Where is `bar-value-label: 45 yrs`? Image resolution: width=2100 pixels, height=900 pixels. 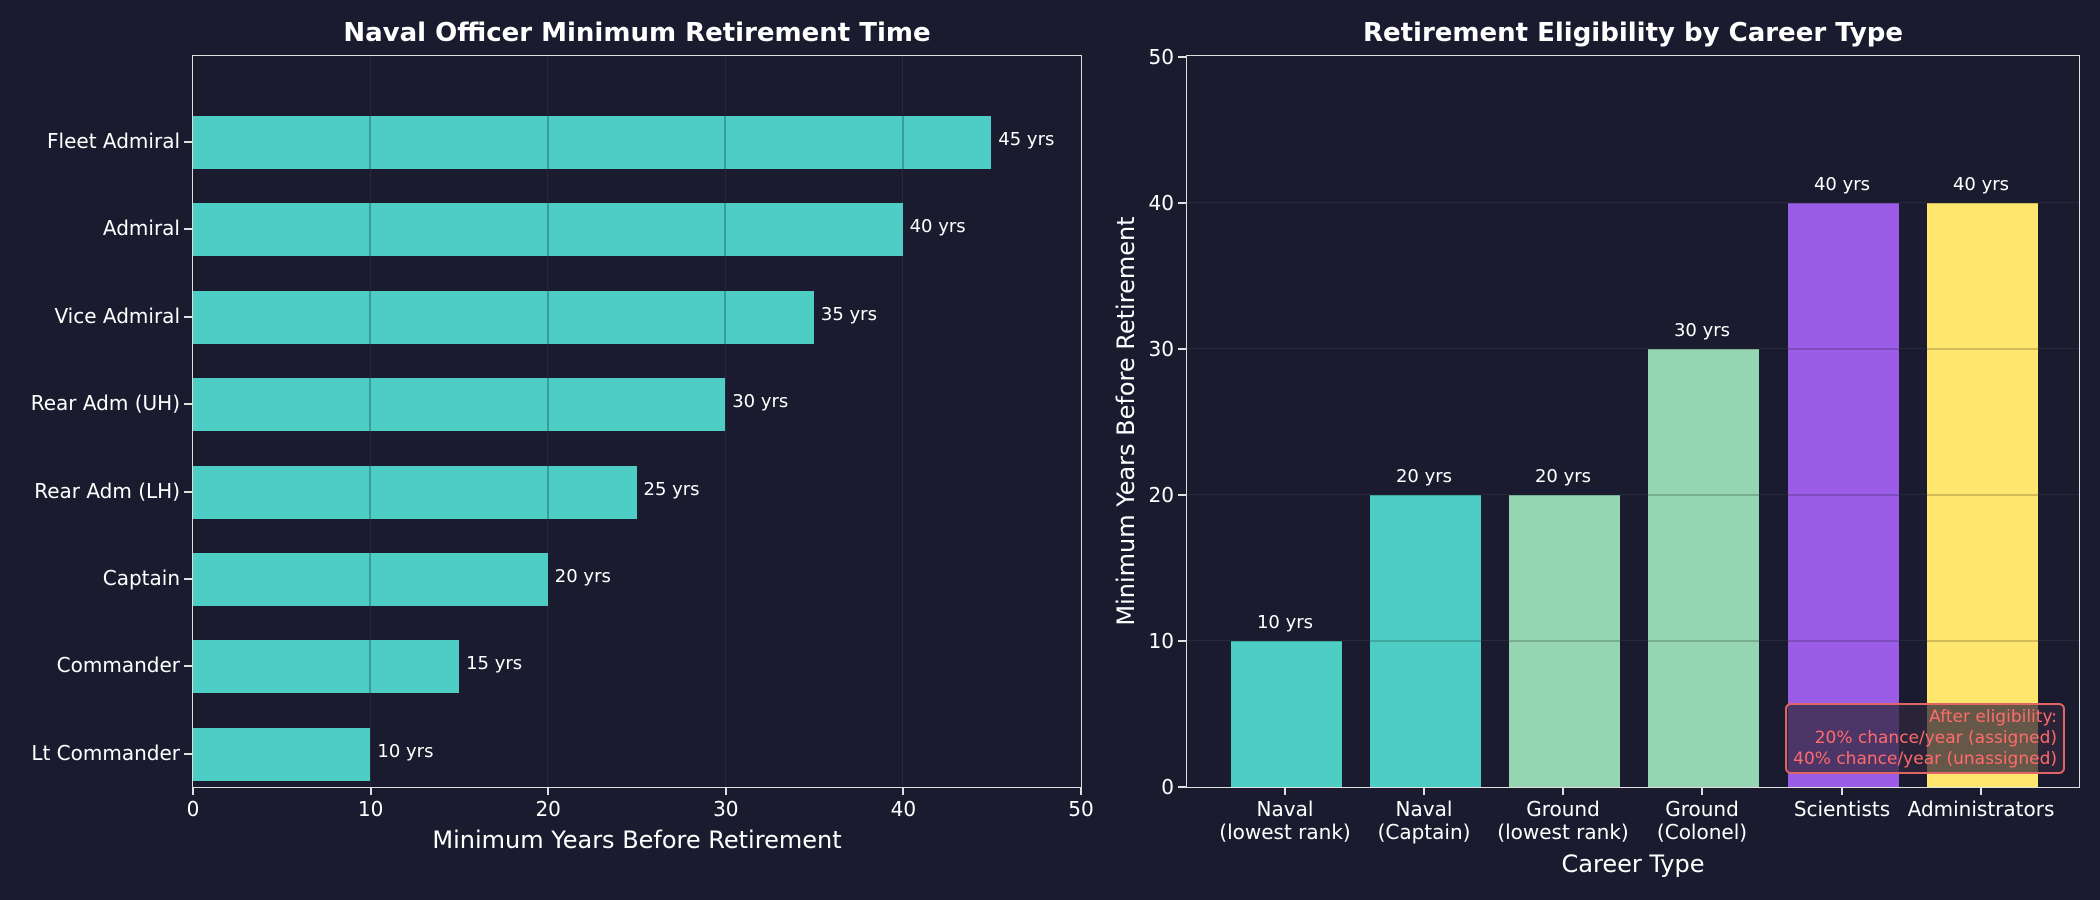 bar-value-label: 45 yrs is located at coordinates (1026, 139).